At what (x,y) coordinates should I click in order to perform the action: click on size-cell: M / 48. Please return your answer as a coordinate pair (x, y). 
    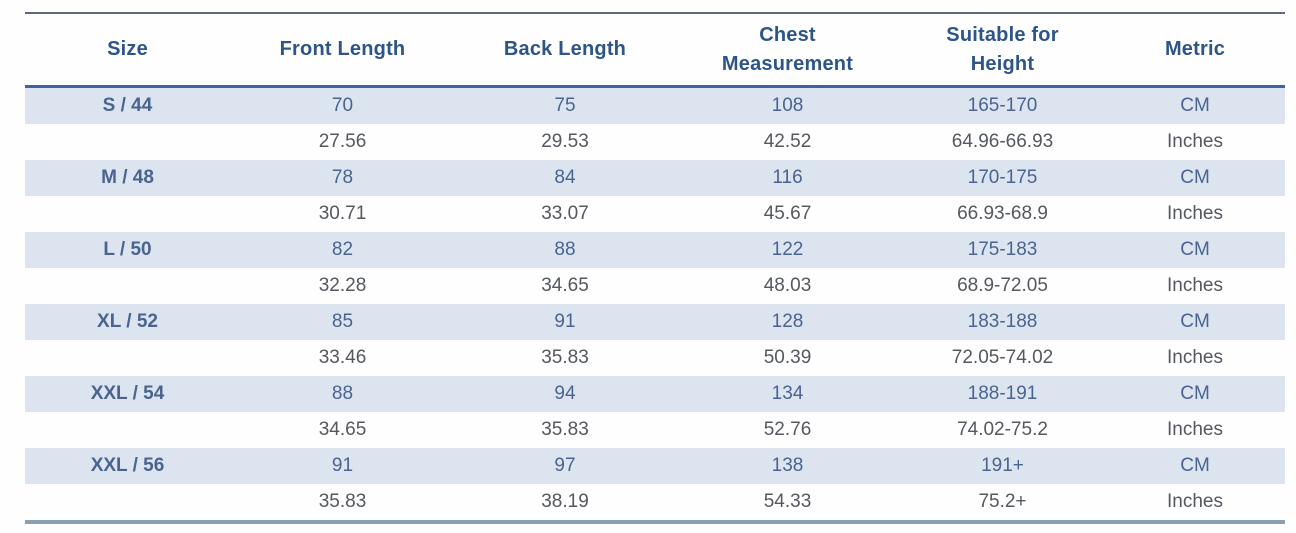
    Looking at the image, I should click on (127, 178).